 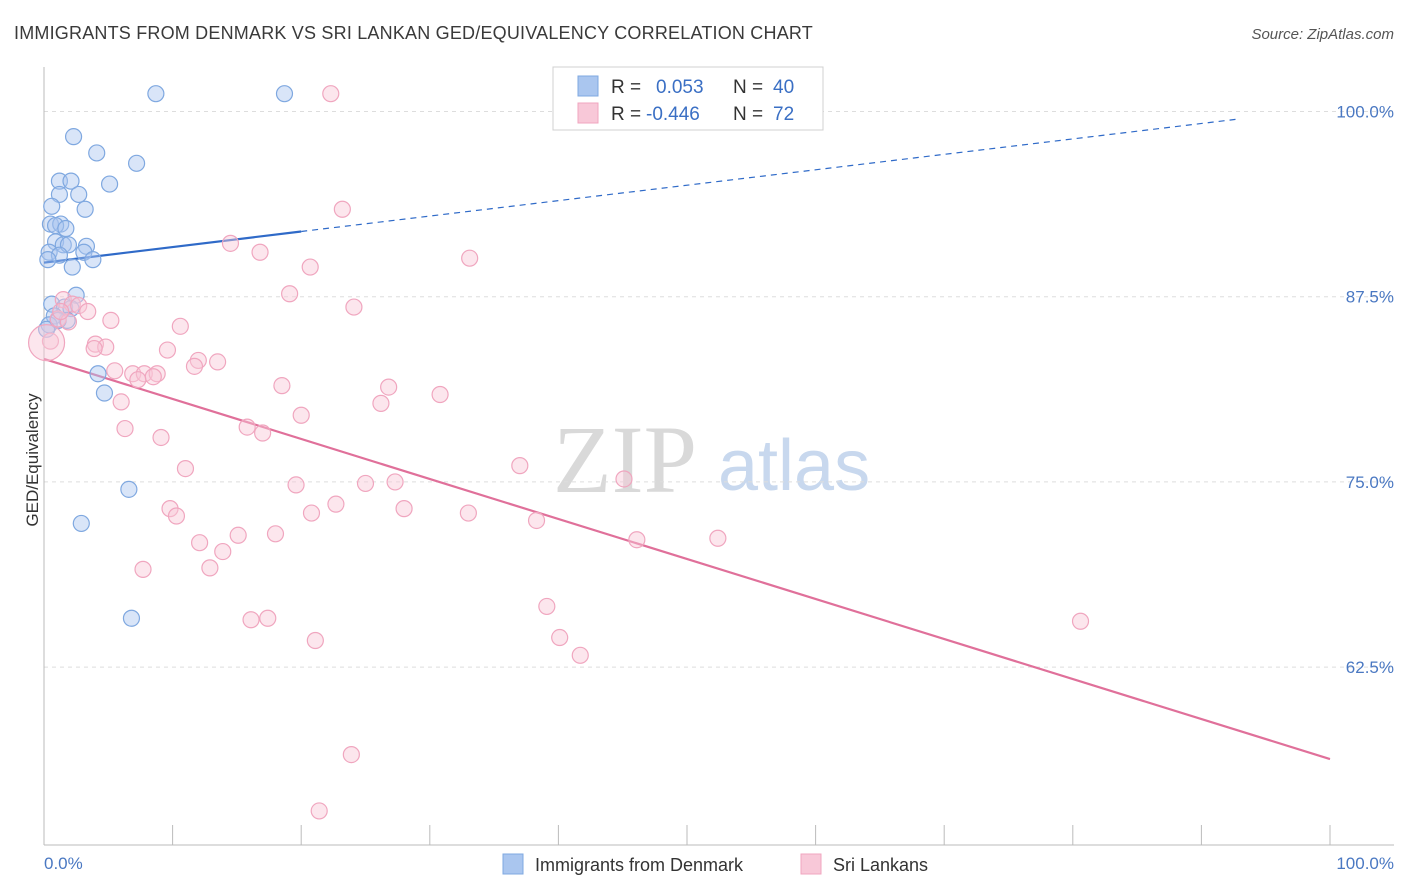 What do you see at coordinates (32, 460) in the screenshot?
I see `y-axis-label: GED/Equivalency` at bounding box center [32, 460].